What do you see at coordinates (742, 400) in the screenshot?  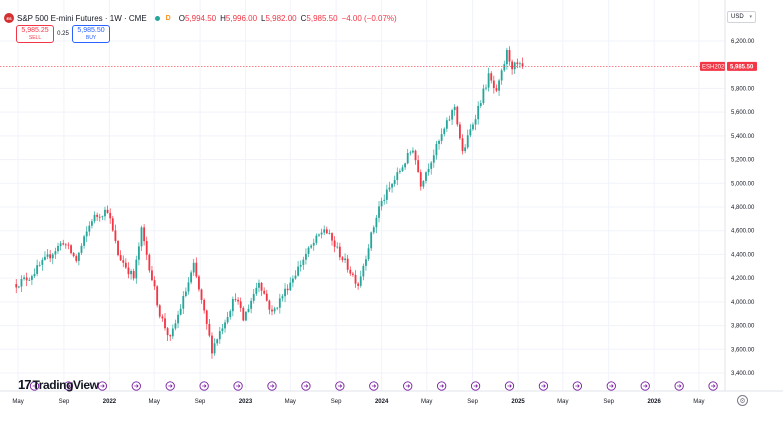 I see `time-axis-settings-icon: ⚙` at bounding box center [742, 400].